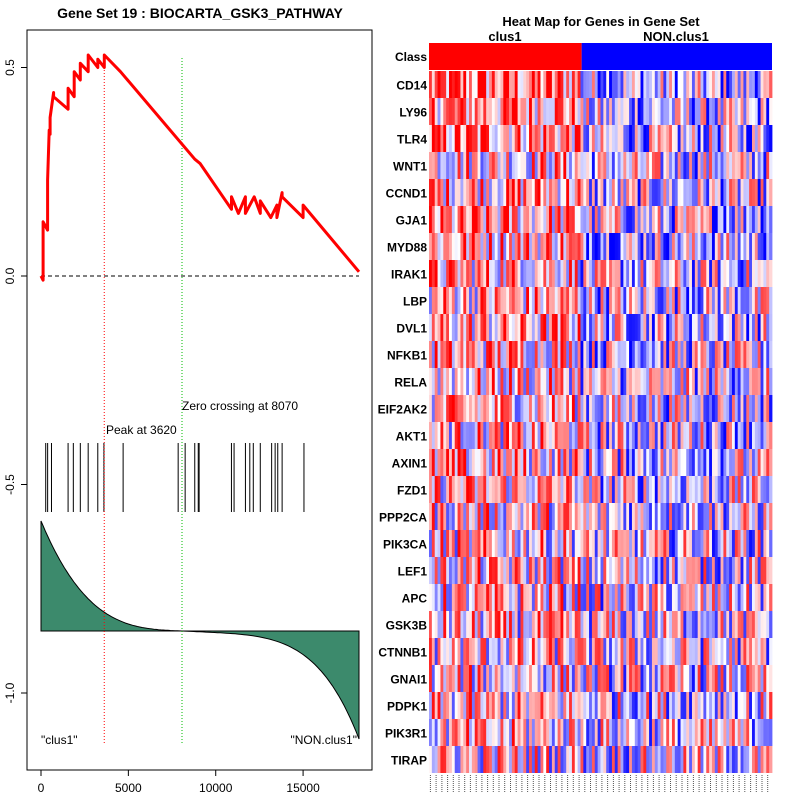  What do you see at coordinates (410, 383) in the screenshot?
I see `gene-label: RELA` at bounding box center [410, 383].